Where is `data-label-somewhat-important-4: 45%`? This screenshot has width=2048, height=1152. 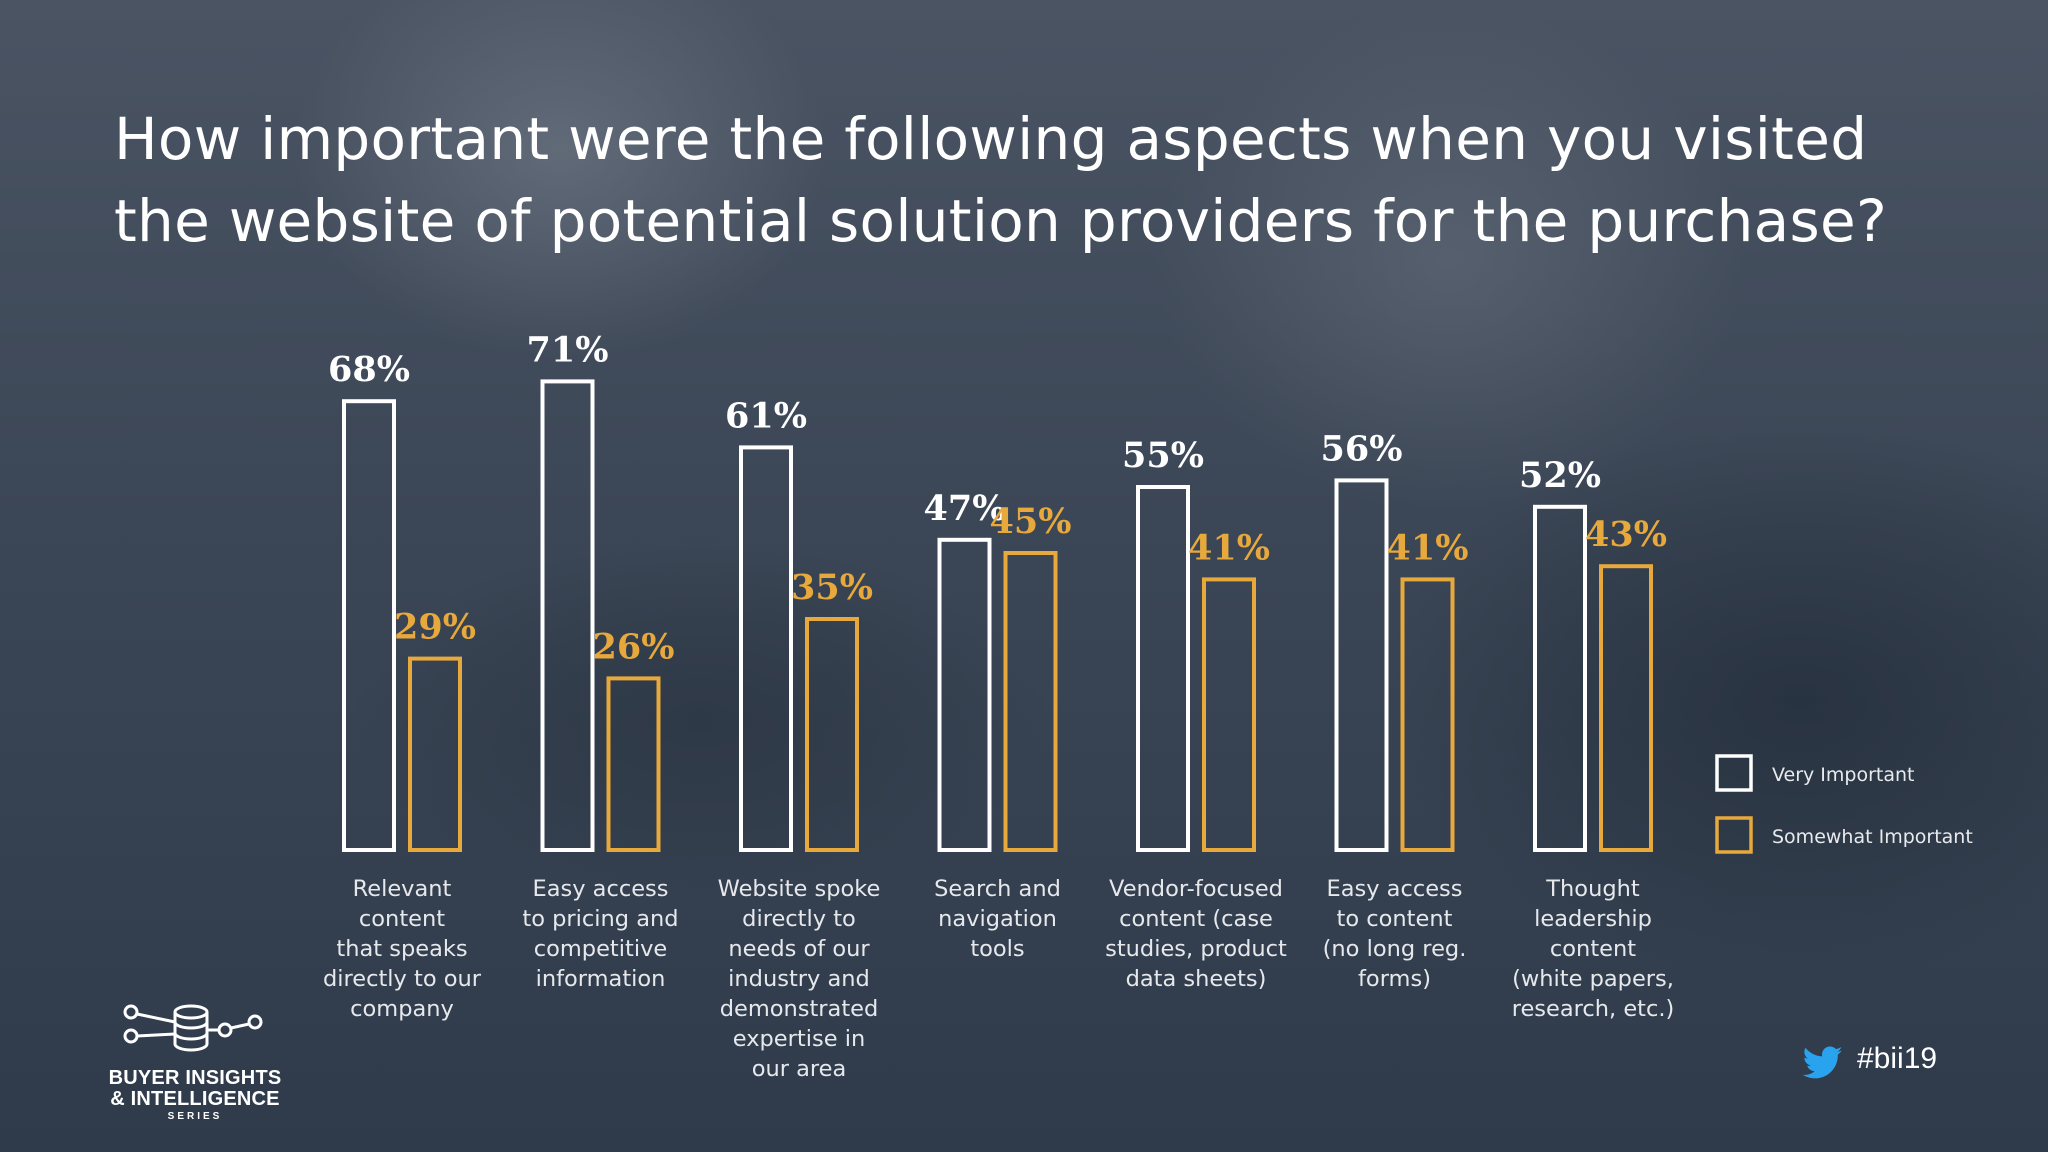
data-label-somewhat-important-4: 45% is located at coordinates (1031, 521).